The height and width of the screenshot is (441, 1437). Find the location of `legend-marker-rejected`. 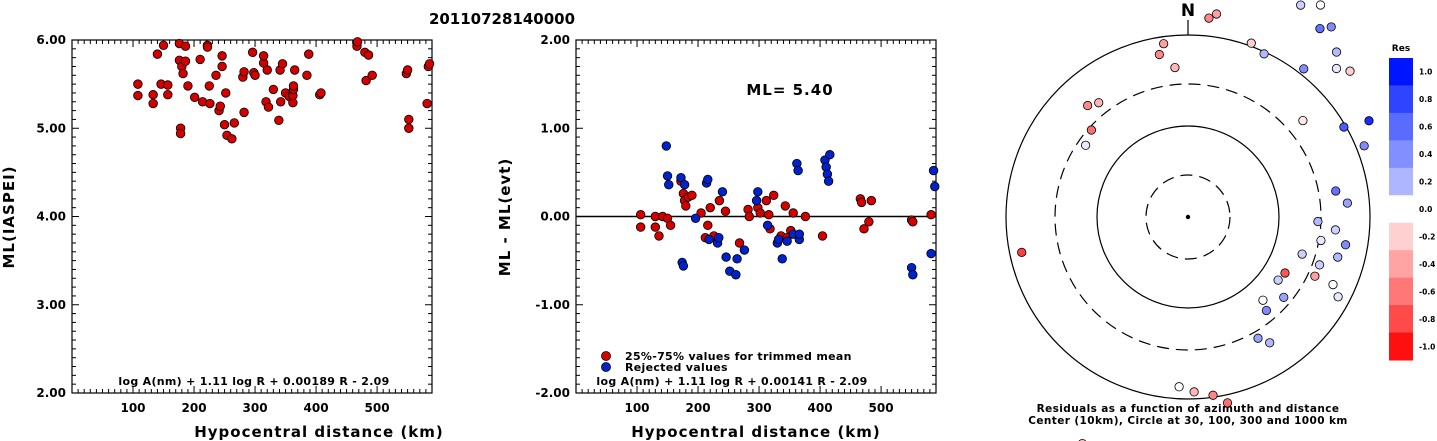

legend-marker-rejected is located at coordinates (606, 367).